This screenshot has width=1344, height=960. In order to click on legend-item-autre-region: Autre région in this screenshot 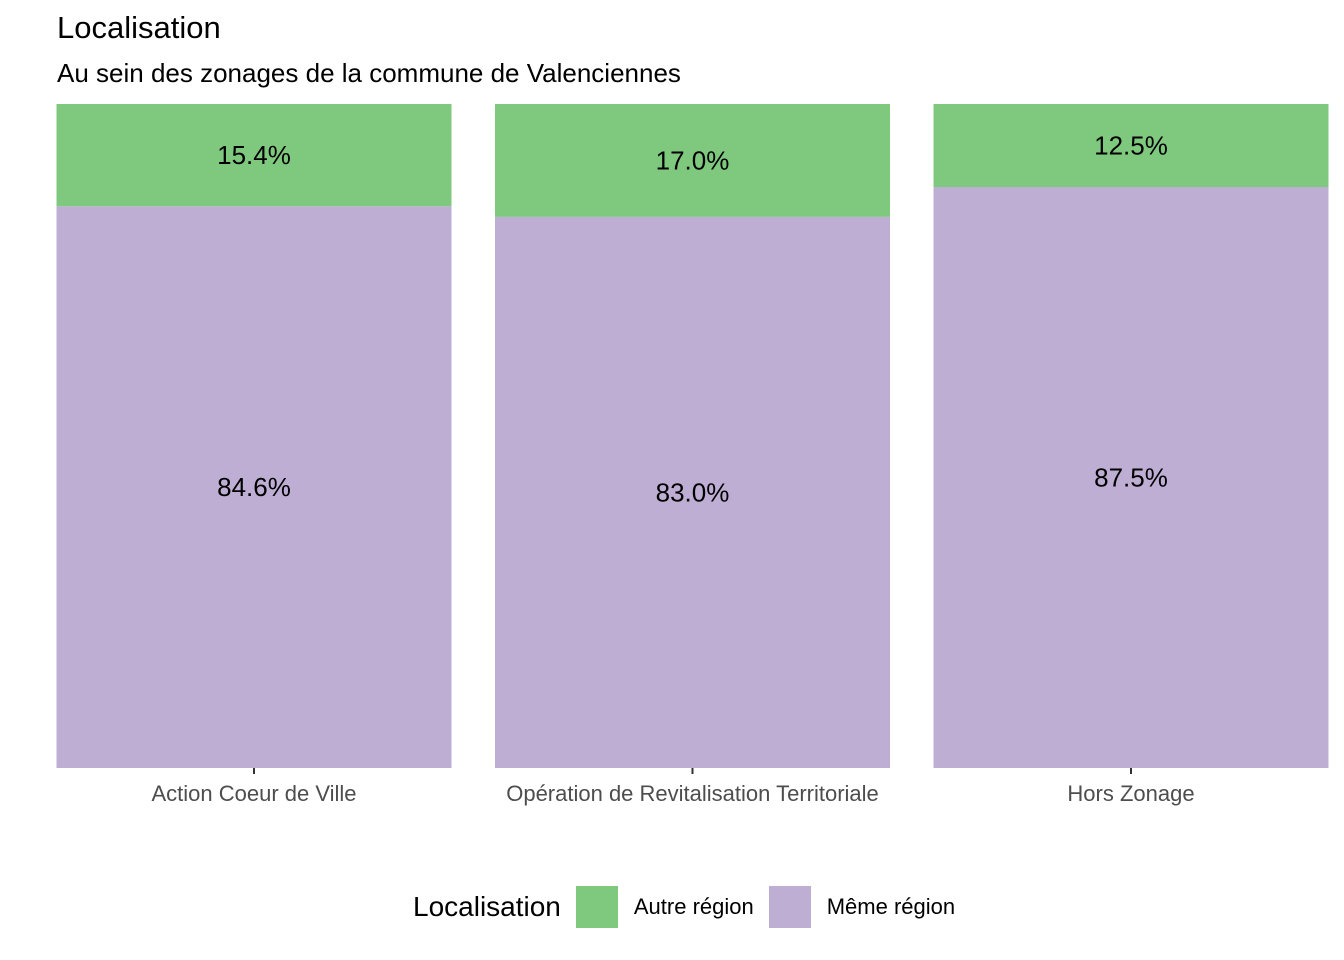, I will do `click(664, 907)`.